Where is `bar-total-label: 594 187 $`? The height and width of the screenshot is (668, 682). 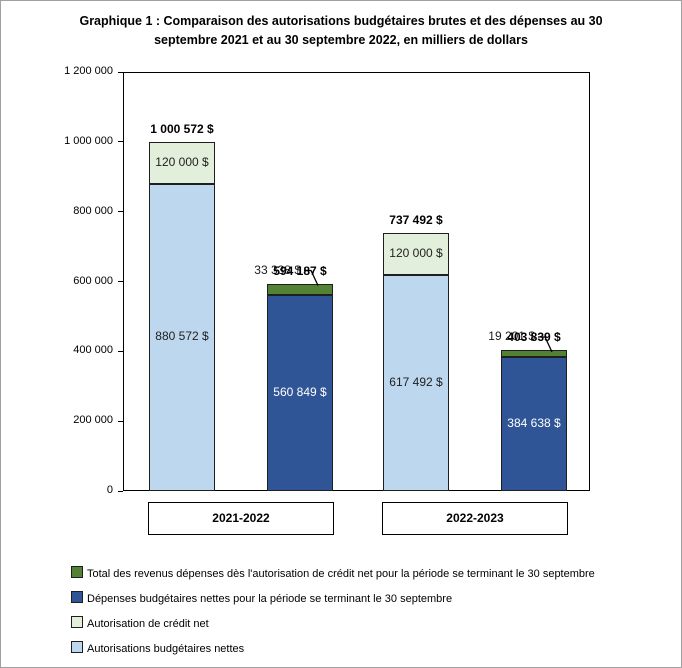 bar-total-label: 594 187 $ is located at coordinates (300, 270).